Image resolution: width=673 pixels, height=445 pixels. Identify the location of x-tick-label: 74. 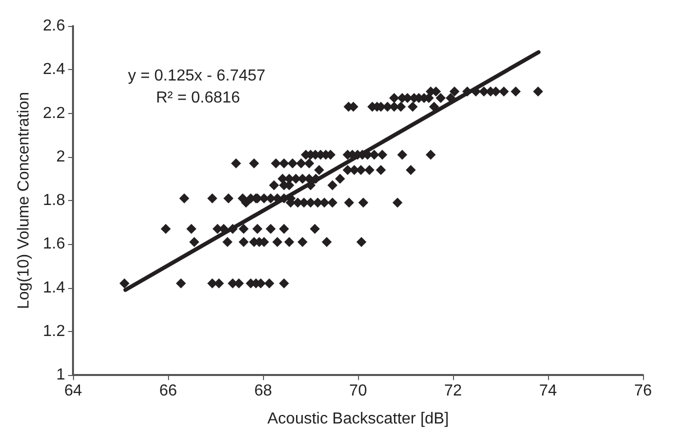
(548, 391).